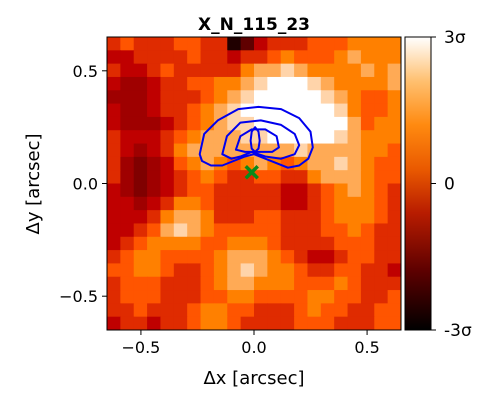  What do you see at coordinates (253, 378) in the screenshot?
I see `x-axis-label: Δx [arcsec]` at bounding box center [253, 378].